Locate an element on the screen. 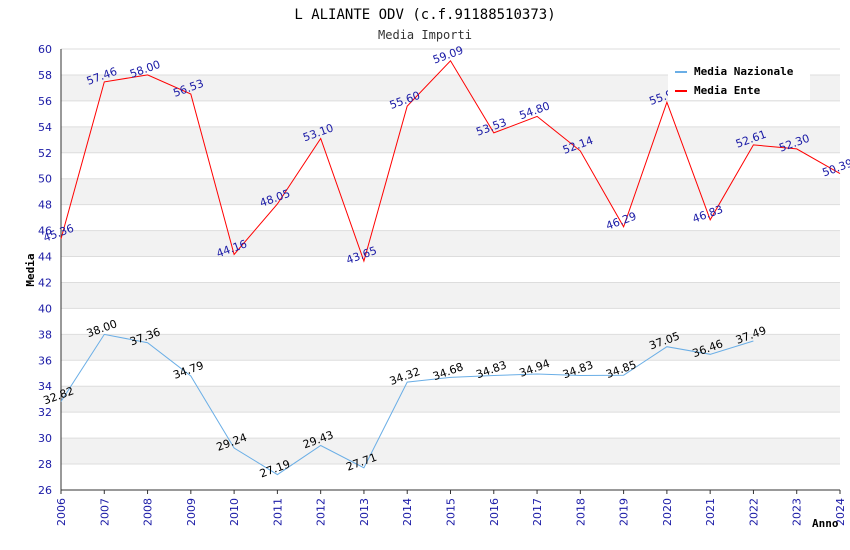 Image resolution: width=850 pixels, height=550 pixels. x-tick-label: 2011 is located at coordinates (277, 512).